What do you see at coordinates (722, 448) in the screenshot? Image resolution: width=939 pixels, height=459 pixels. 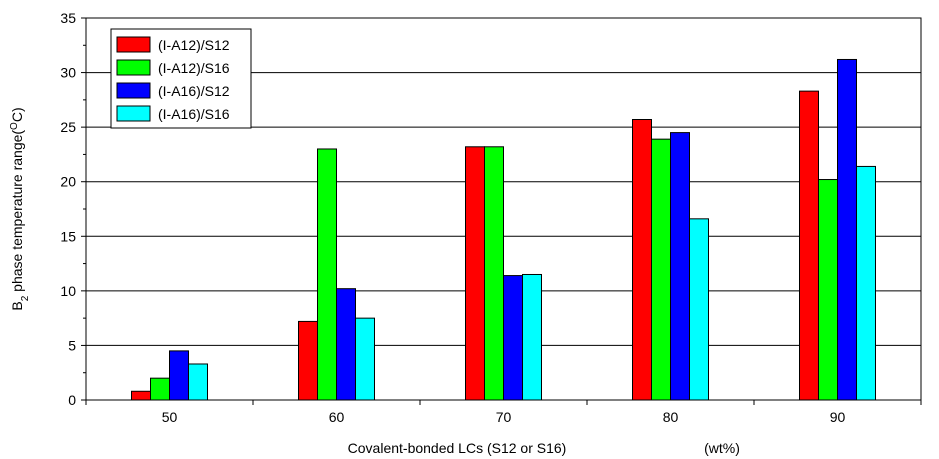 I see `x-axis-unit: (wt%)` at bounding box center [722, 448].